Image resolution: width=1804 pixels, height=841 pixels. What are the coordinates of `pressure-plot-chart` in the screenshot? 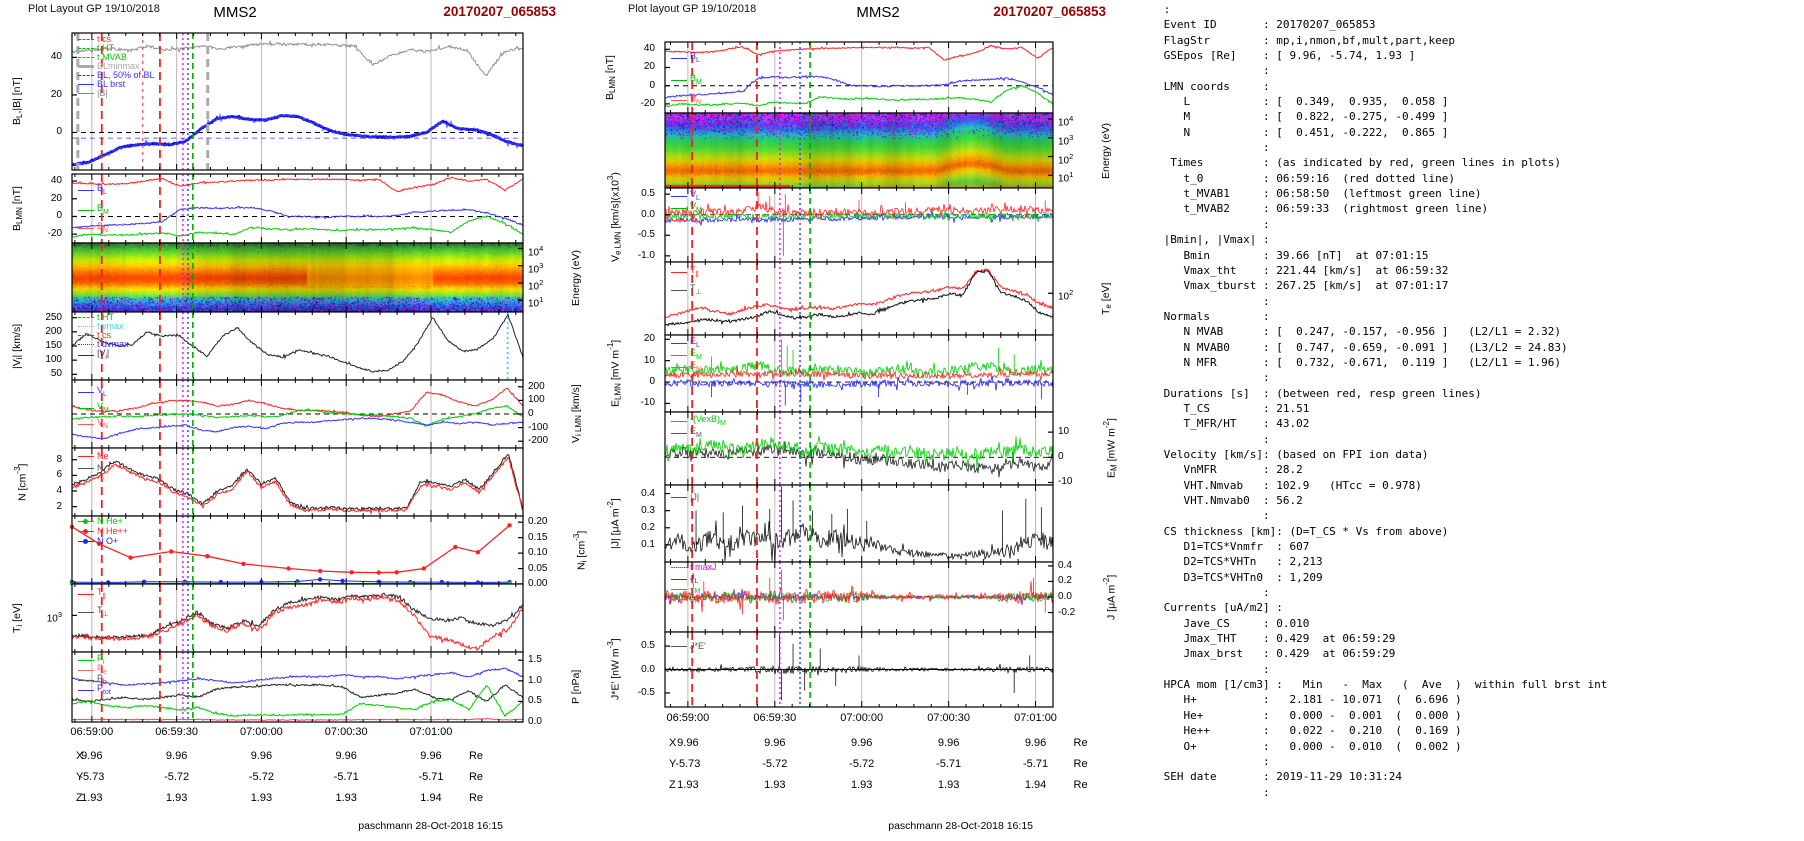 It's located at (297, 687).